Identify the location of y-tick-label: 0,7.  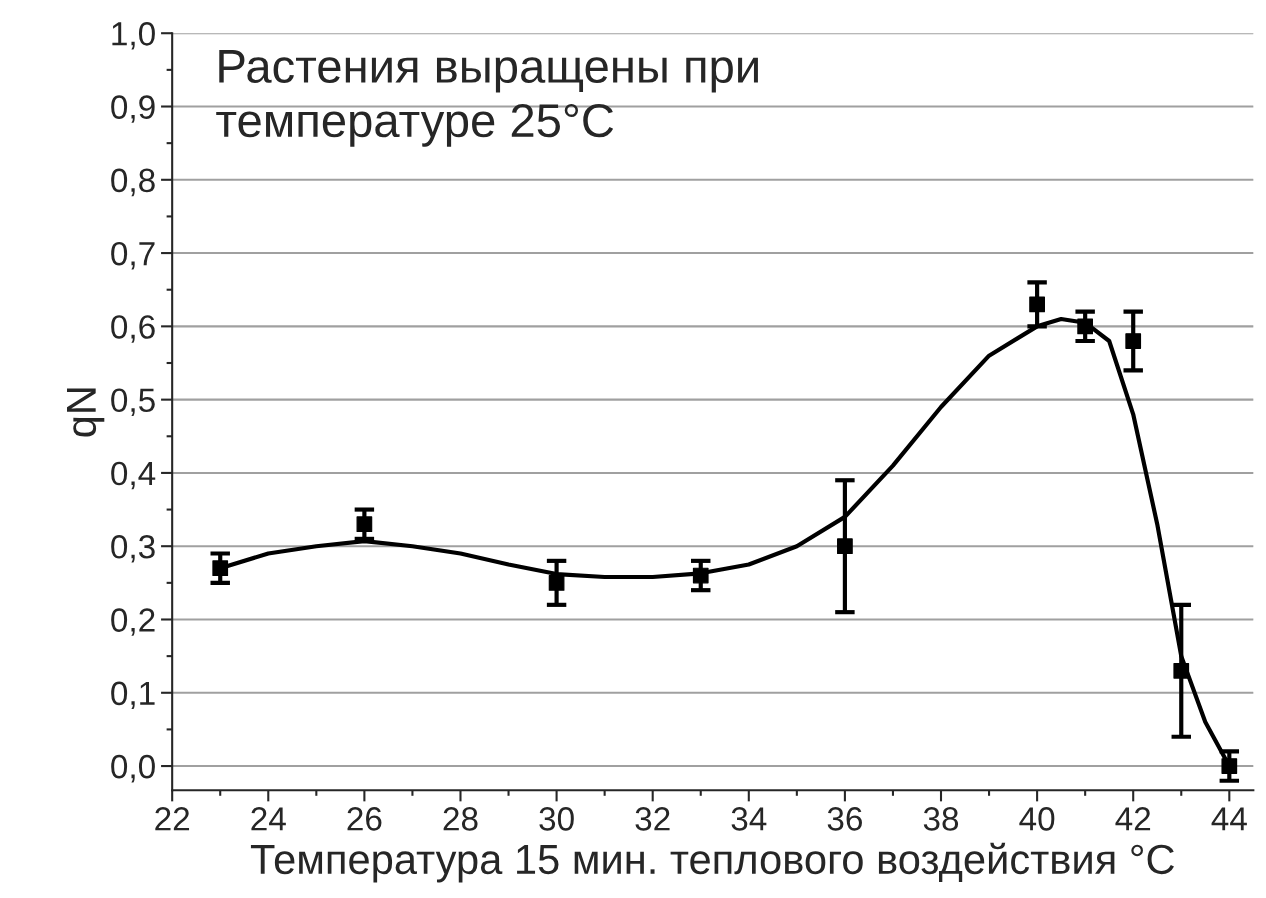
(133, 255).